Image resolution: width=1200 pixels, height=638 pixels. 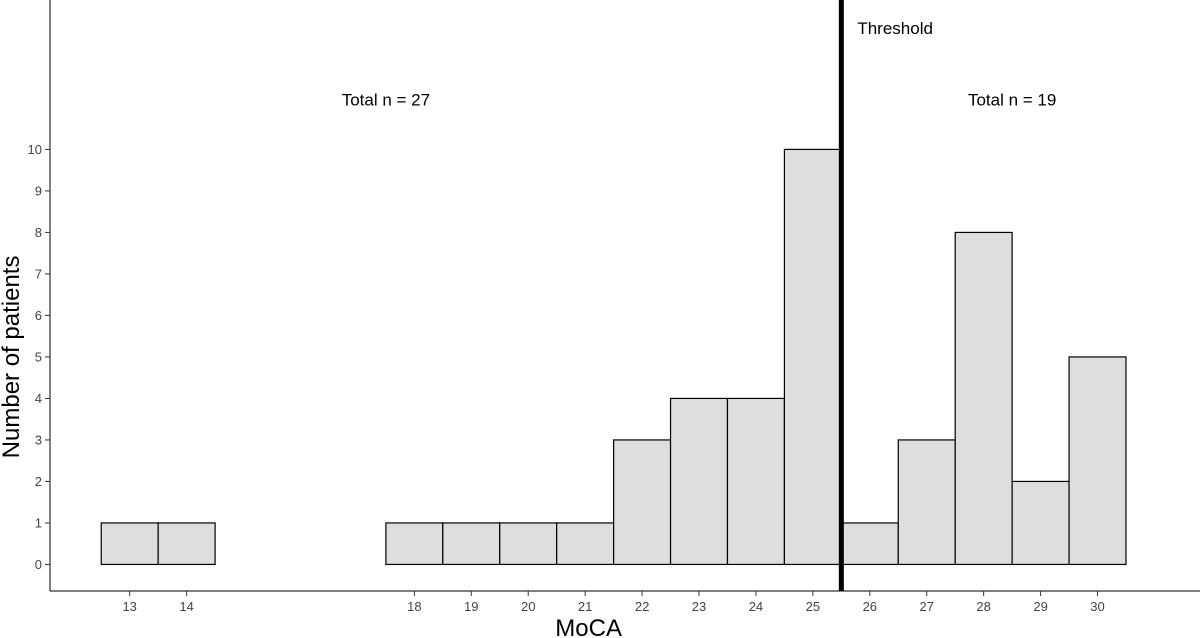 What do you see at coordinates (414, 606) in the screenshot?
I see `x-tick-label-18: 18` at bounding box center [414, 606].